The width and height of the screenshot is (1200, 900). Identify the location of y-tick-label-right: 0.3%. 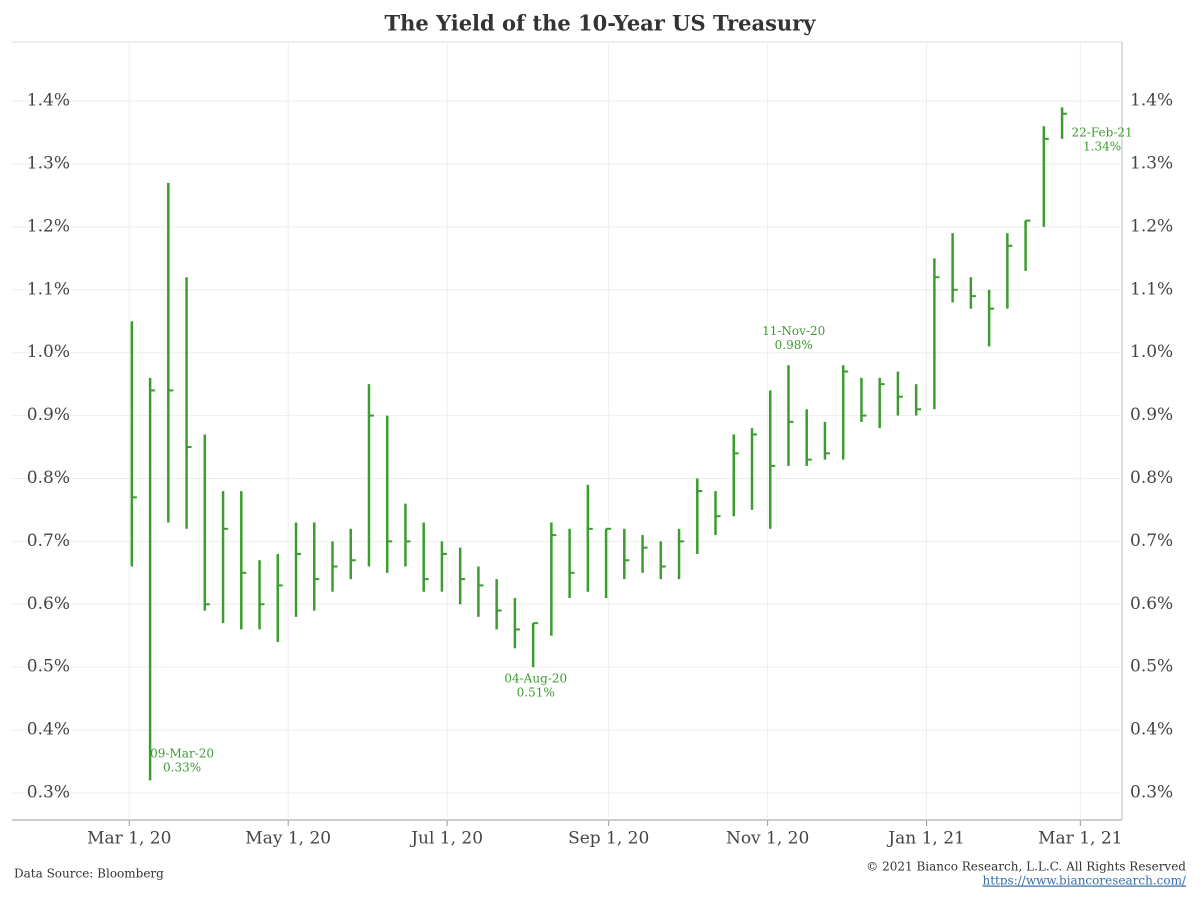
(1151, 792).